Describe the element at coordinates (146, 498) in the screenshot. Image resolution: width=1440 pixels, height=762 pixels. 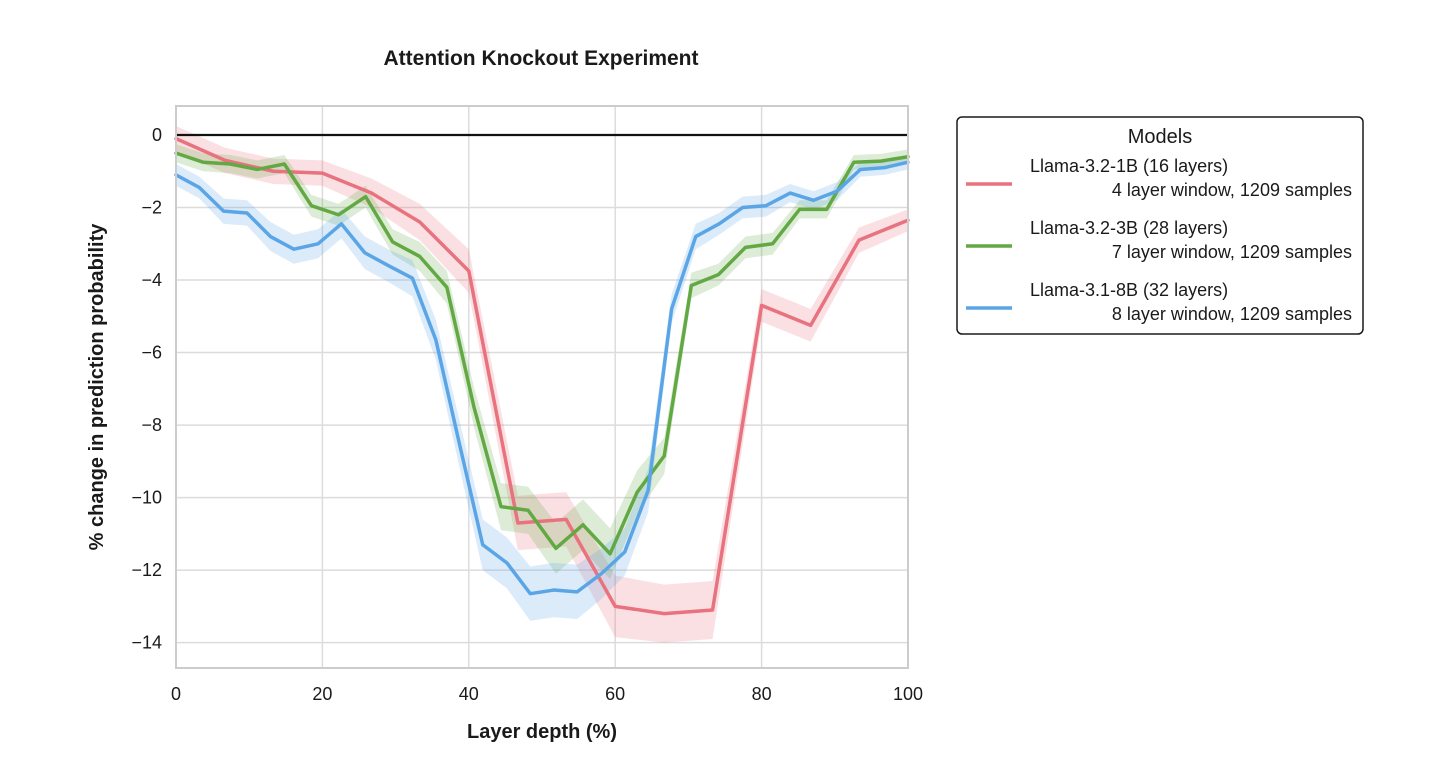
I see `y-tick-label: −10` at that location.